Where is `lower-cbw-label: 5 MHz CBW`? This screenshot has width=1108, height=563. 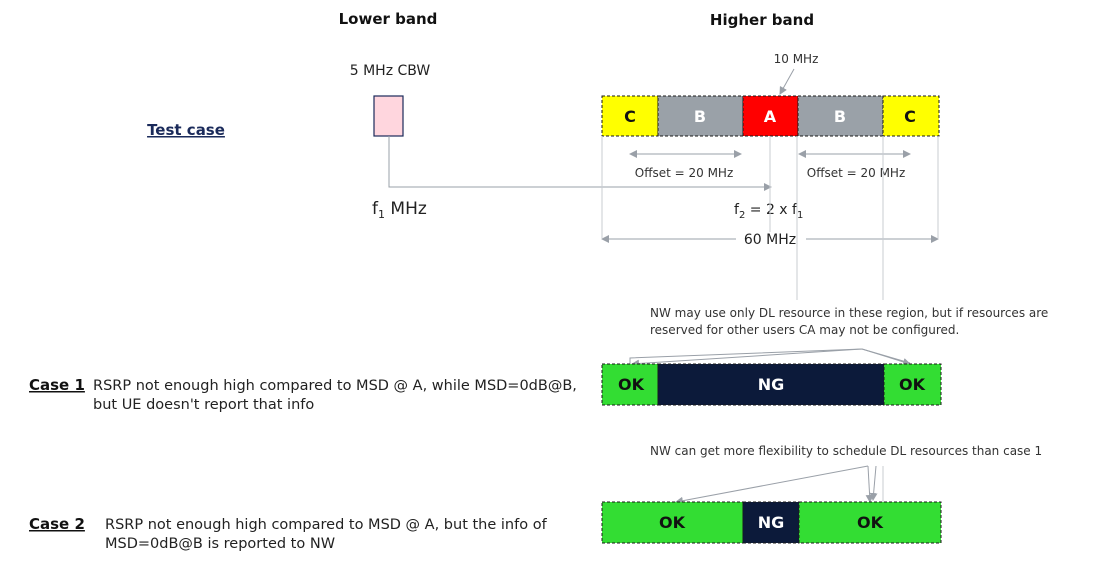
lower-cbw-label: 5 MHz CBW is located at coordinates (390, 71).